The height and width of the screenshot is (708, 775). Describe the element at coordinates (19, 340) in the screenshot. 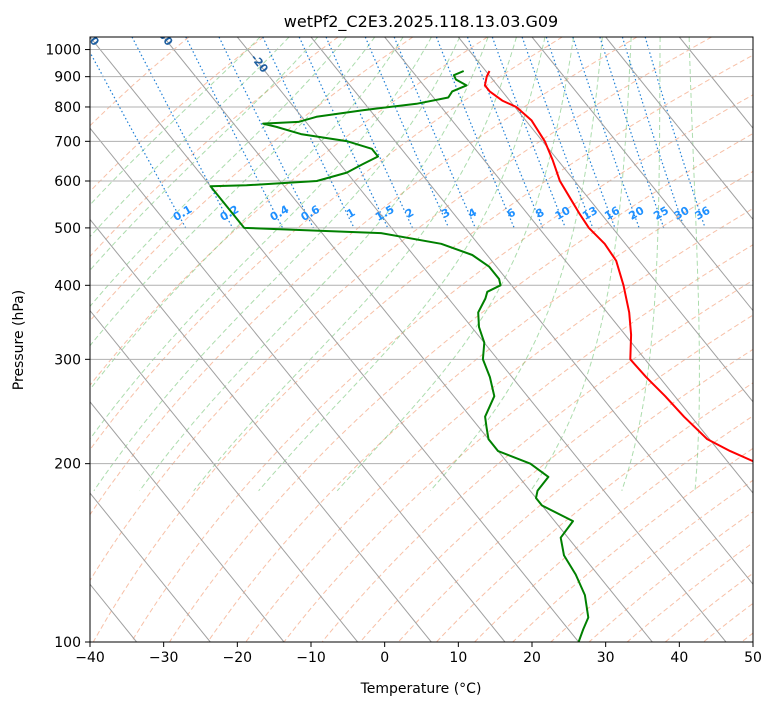

I see `y-axis-label: Pressure (hPa)` at that location.